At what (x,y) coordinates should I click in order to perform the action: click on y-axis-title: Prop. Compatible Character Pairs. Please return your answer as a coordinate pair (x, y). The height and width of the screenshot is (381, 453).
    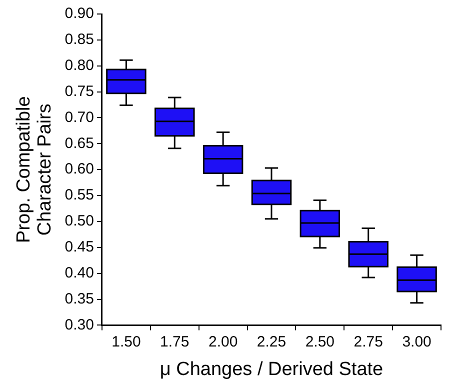
    Looking at the image, I should click on (35, 169).